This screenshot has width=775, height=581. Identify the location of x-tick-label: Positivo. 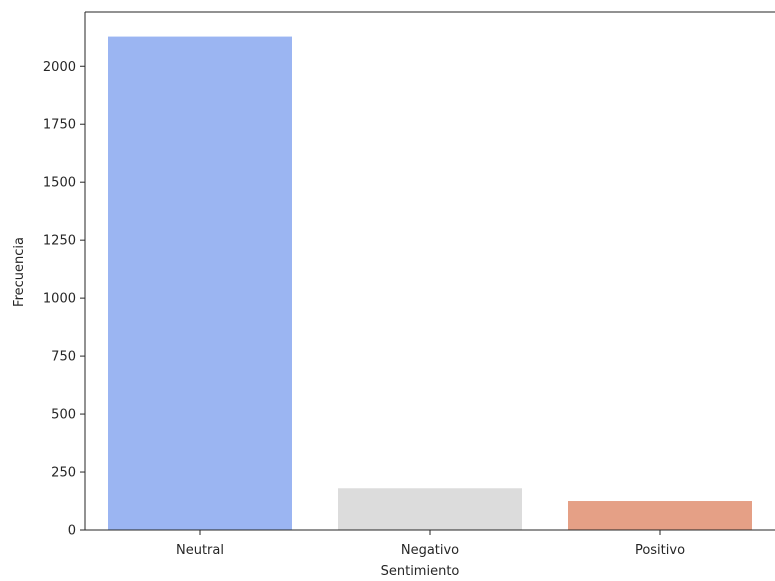
(660, 550).